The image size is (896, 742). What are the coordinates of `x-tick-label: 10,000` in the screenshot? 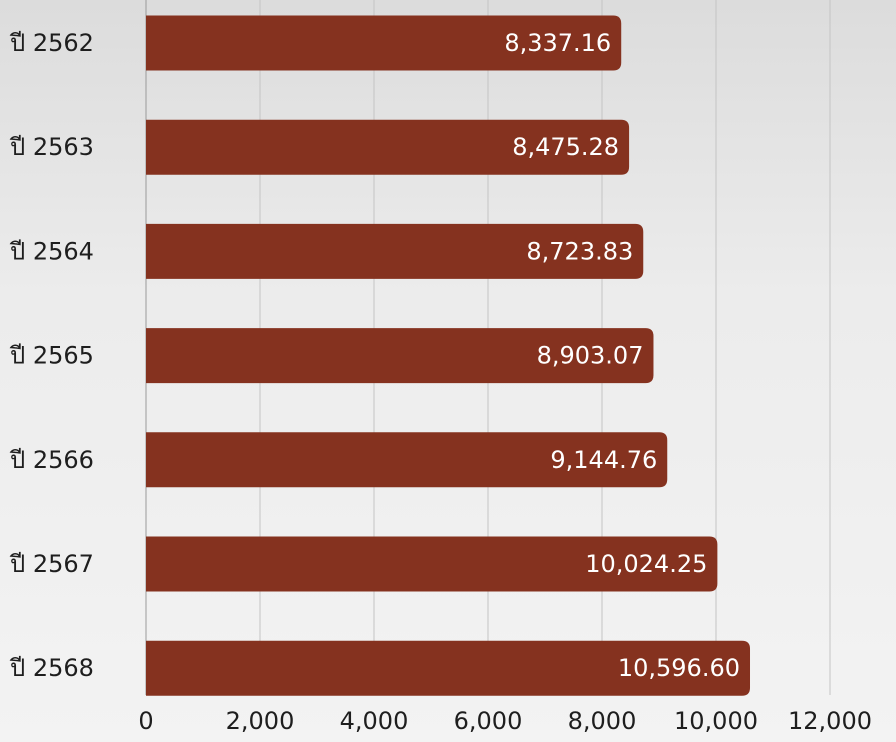 It's located at (716, 721).